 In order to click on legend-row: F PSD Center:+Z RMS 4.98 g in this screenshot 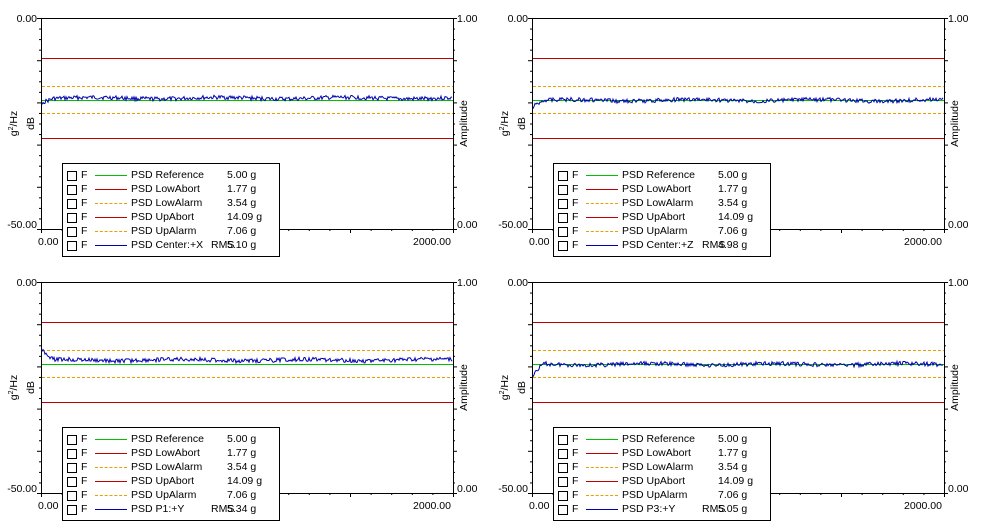, I will do `click(662, 245)`.